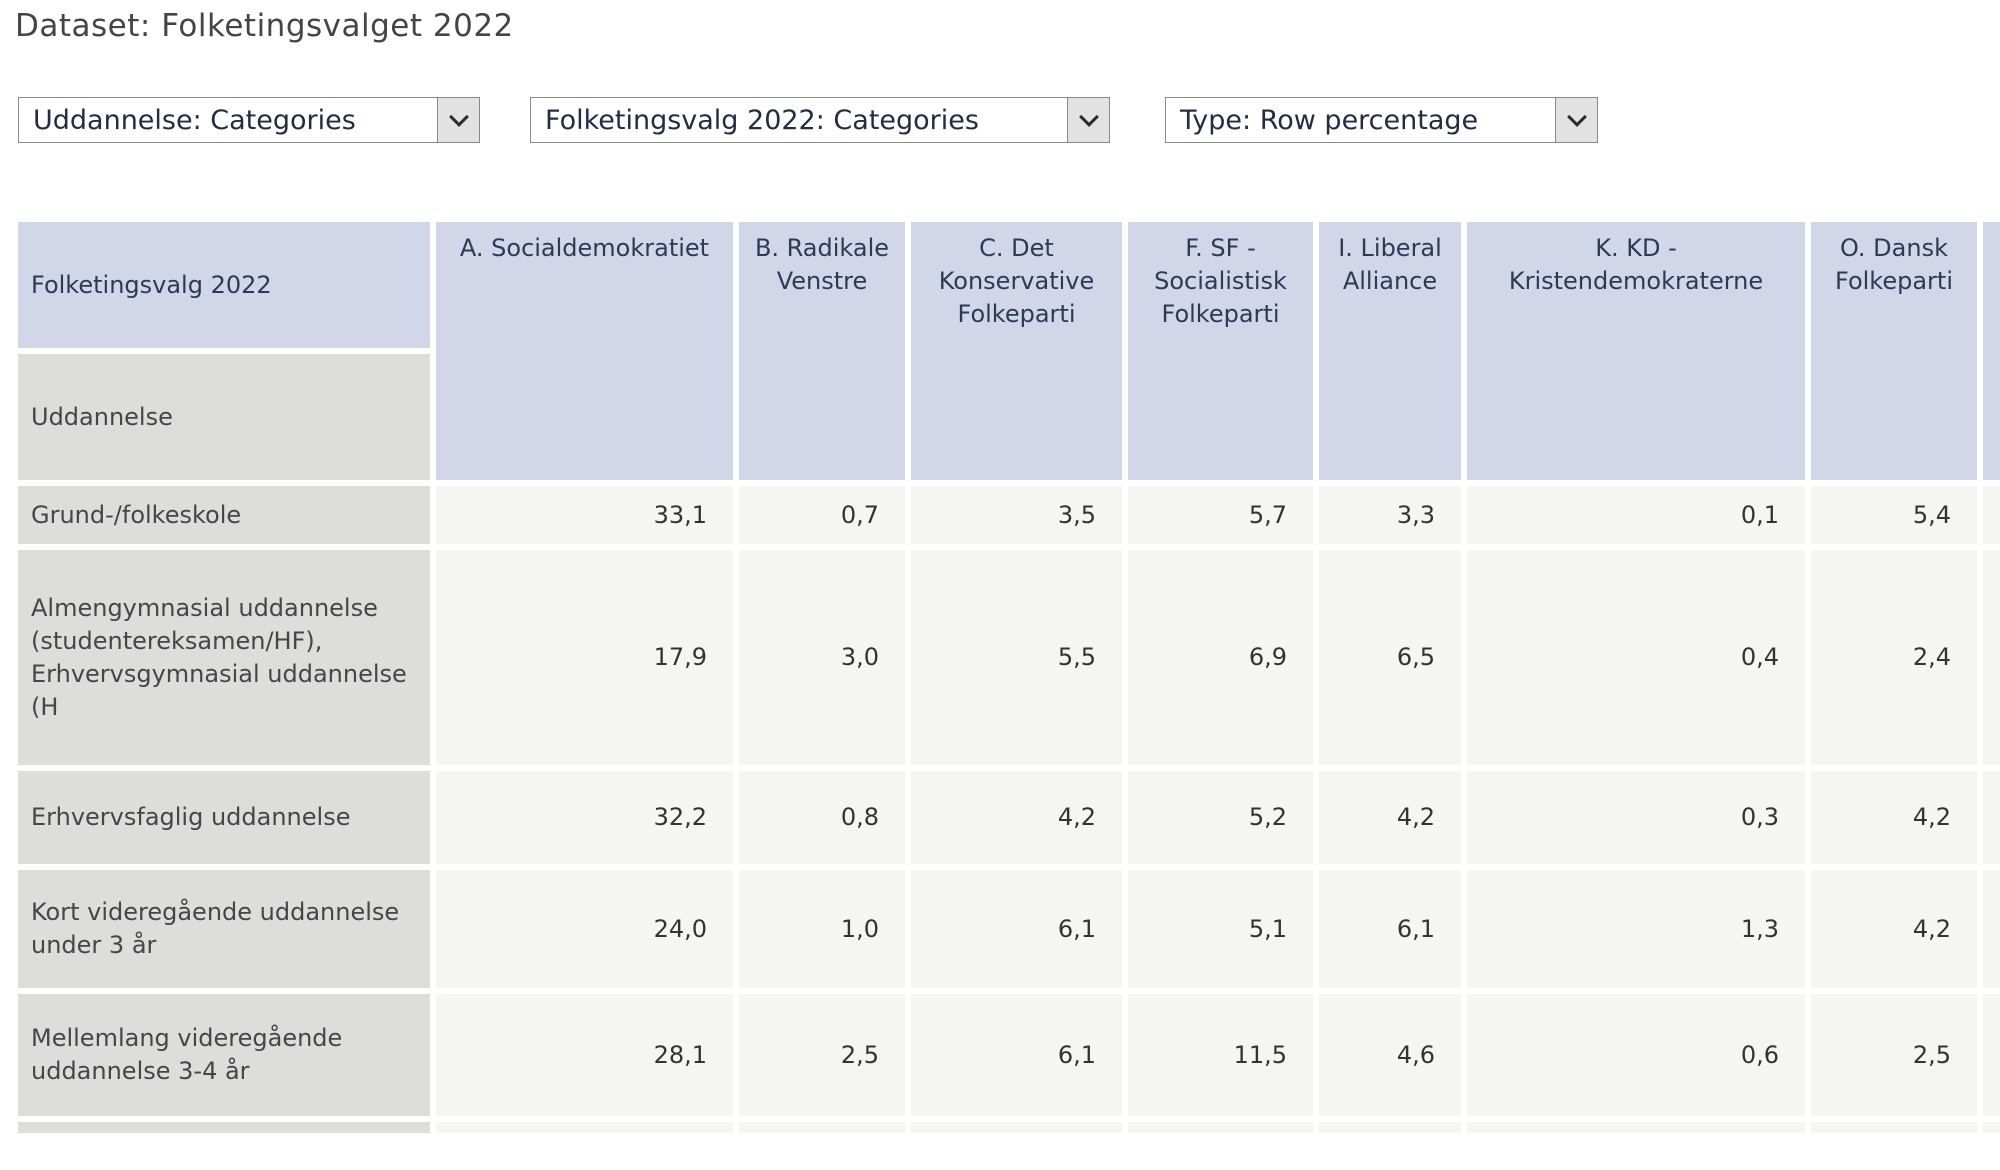 The width and height of the screenshot is (2000, 1170). What do you see at coordinates (1636, 515) in the screenshot?
I see `value-cell: 0,1` at bounding box center [1636, 515].